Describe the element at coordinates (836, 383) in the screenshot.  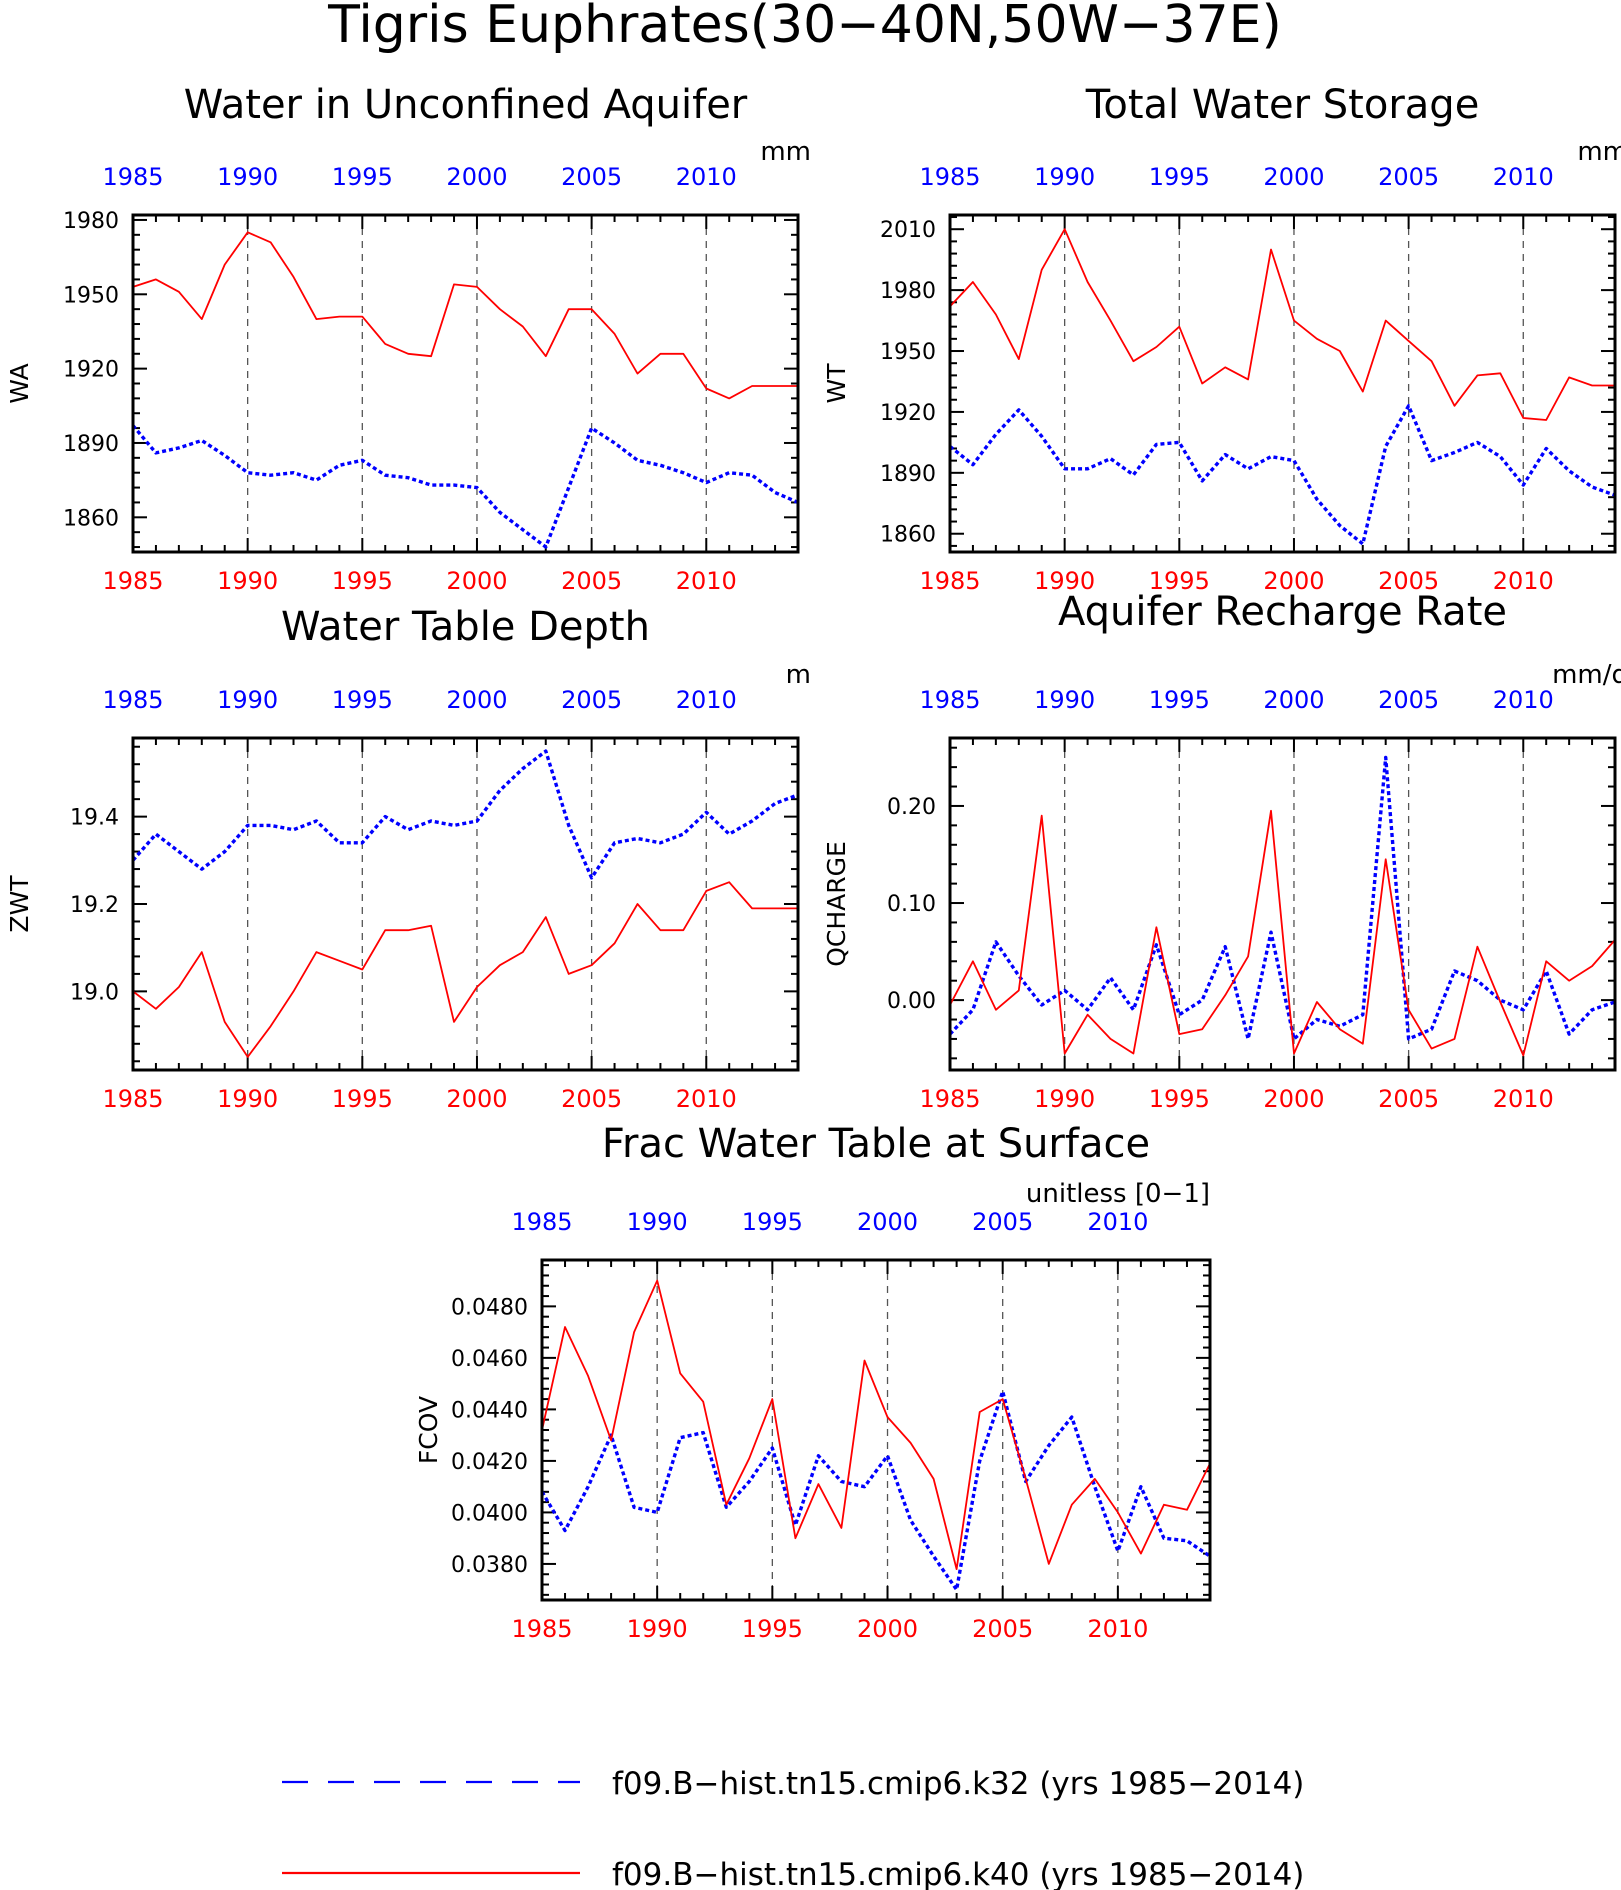
I see `y-axis-label: WT` at that location.